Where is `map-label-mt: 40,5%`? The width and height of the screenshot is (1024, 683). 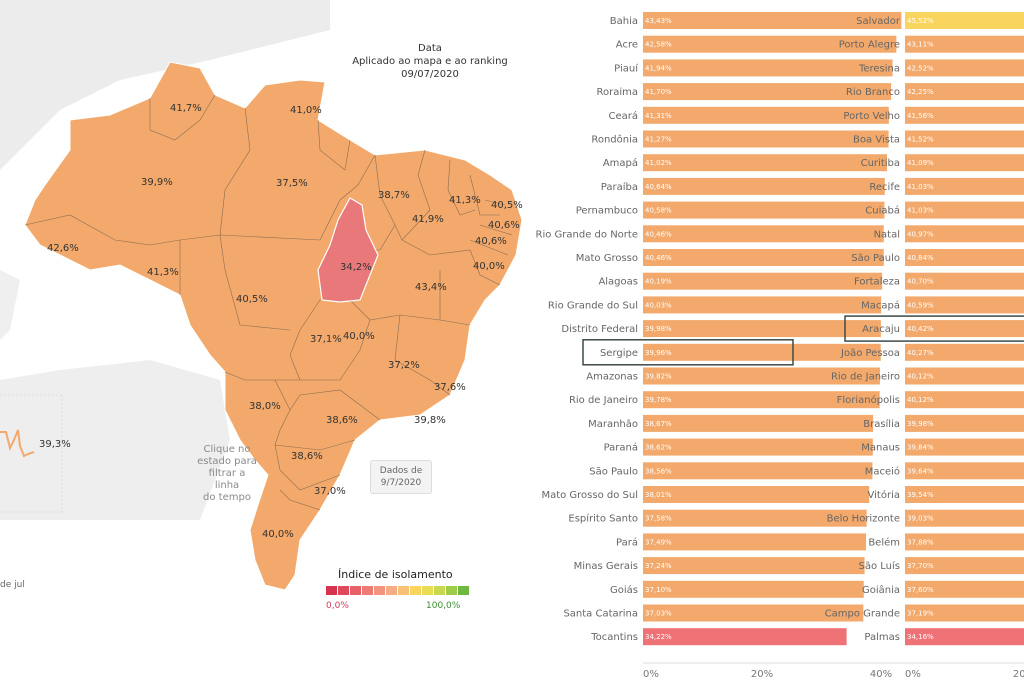 map-label-mt: 40,5% is located at coordinates (252, 299).